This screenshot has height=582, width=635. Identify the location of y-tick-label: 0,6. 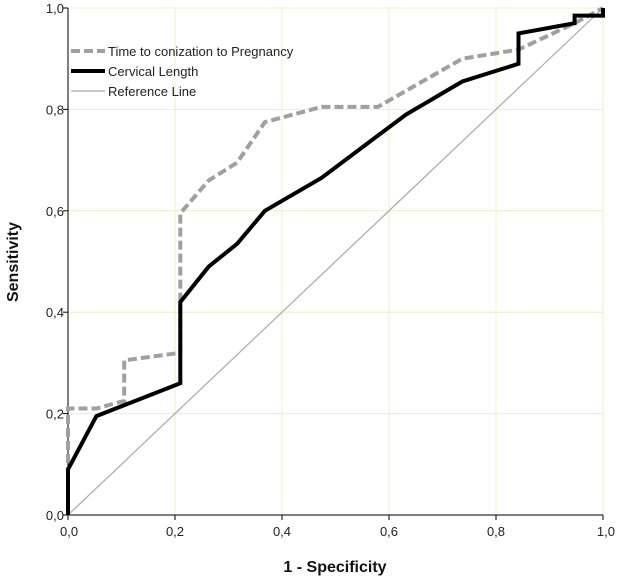
(55, 211).